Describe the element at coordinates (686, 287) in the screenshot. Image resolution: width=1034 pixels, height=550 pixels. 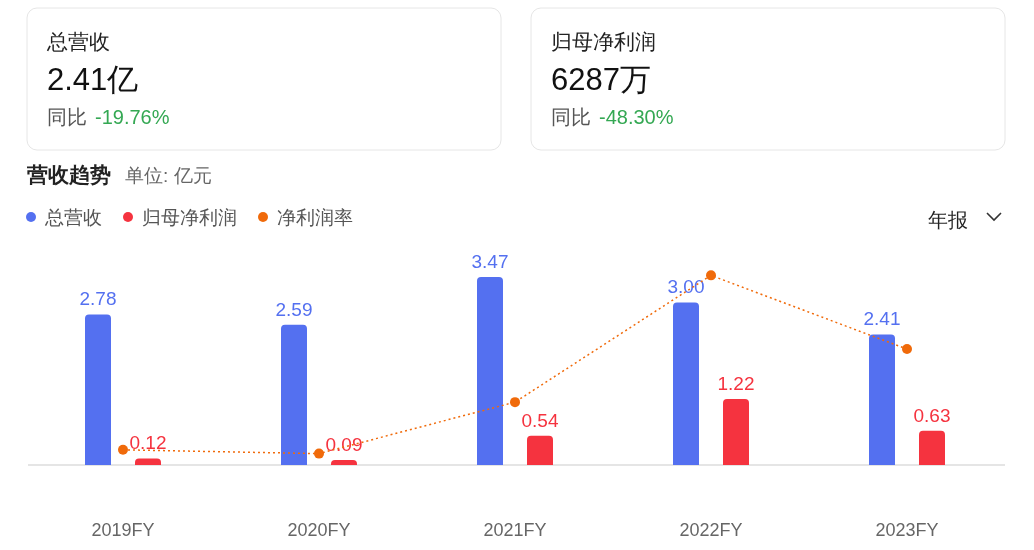
I see `data-label: 3.00` at that location.